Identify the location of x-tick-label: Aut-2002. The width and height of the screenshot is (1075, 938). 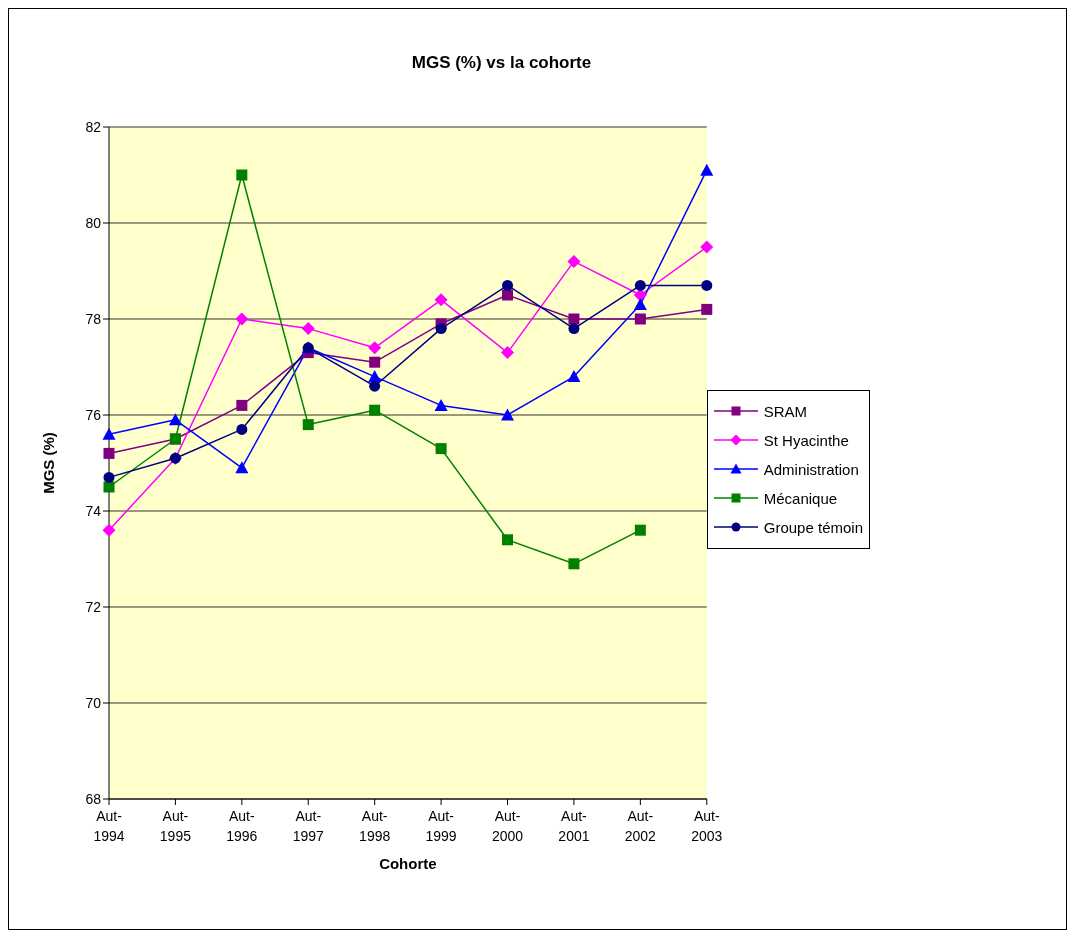
(640, 826).